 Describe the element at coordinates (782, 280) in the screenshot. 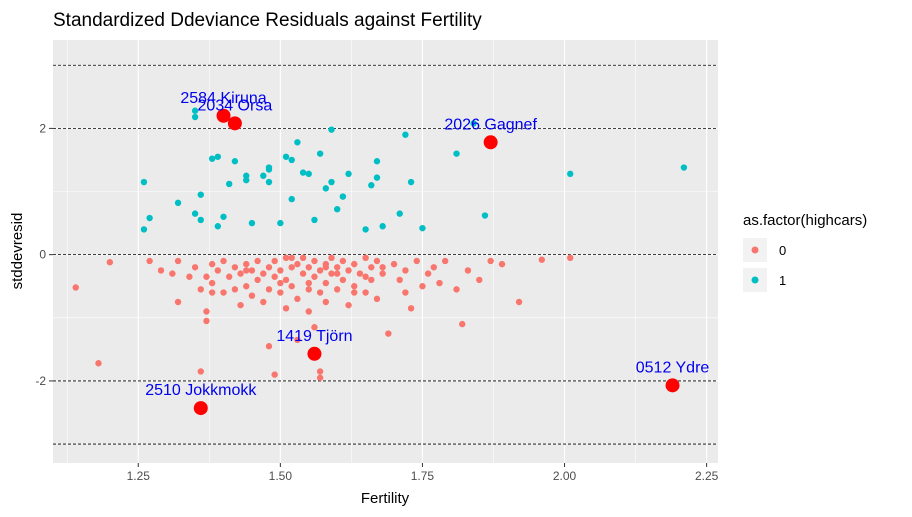

I see `legend-label-1: 1` at that location.